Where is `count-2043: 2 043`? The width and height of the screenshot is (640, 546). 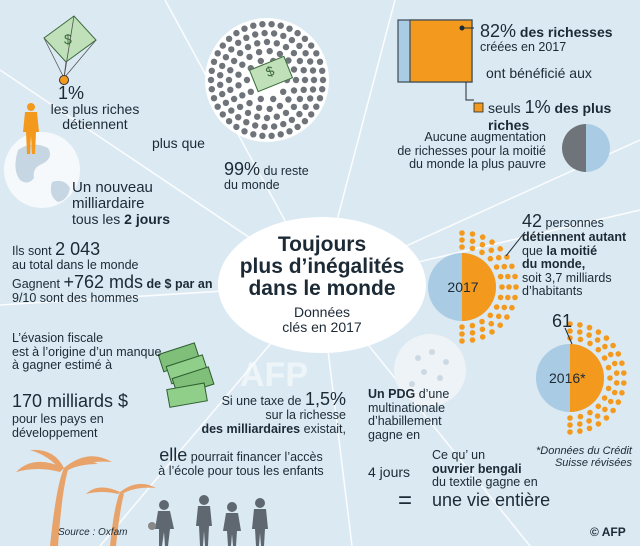
count-2043: 2 043 is located at coordinates (78, 249).